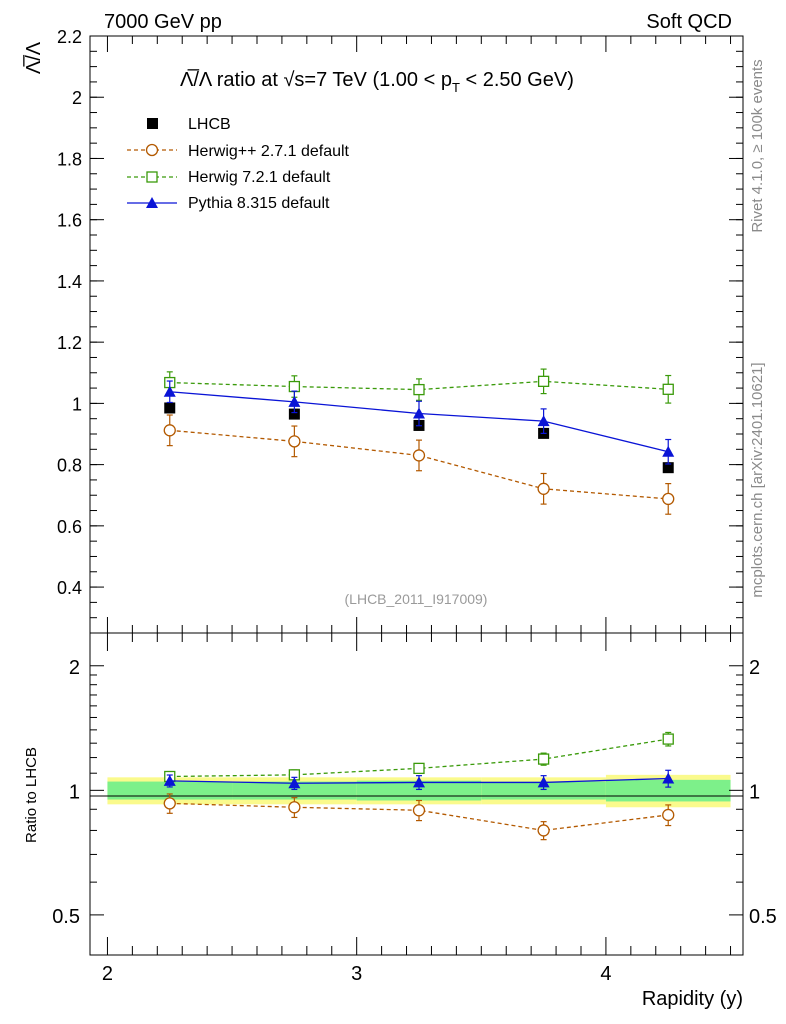  What do you see at coordinates (754, 792) in the screenshot?
I see `ratio-ytick-label-right: 1` at bounding box center [754, 792].